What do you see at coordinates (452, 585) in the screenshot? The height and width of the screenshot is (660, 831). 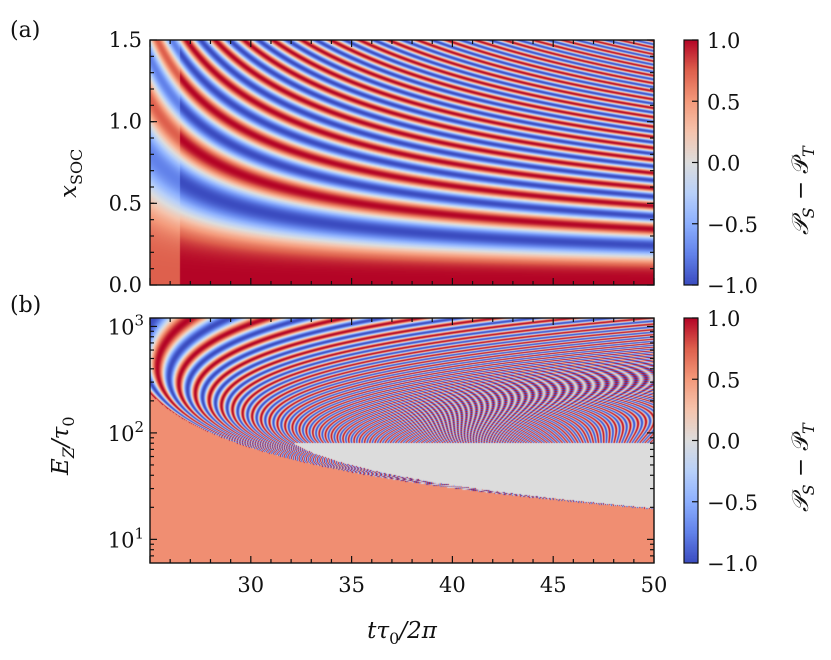 I see `xtick-label-b: 40` at bounding box center [452, 585].